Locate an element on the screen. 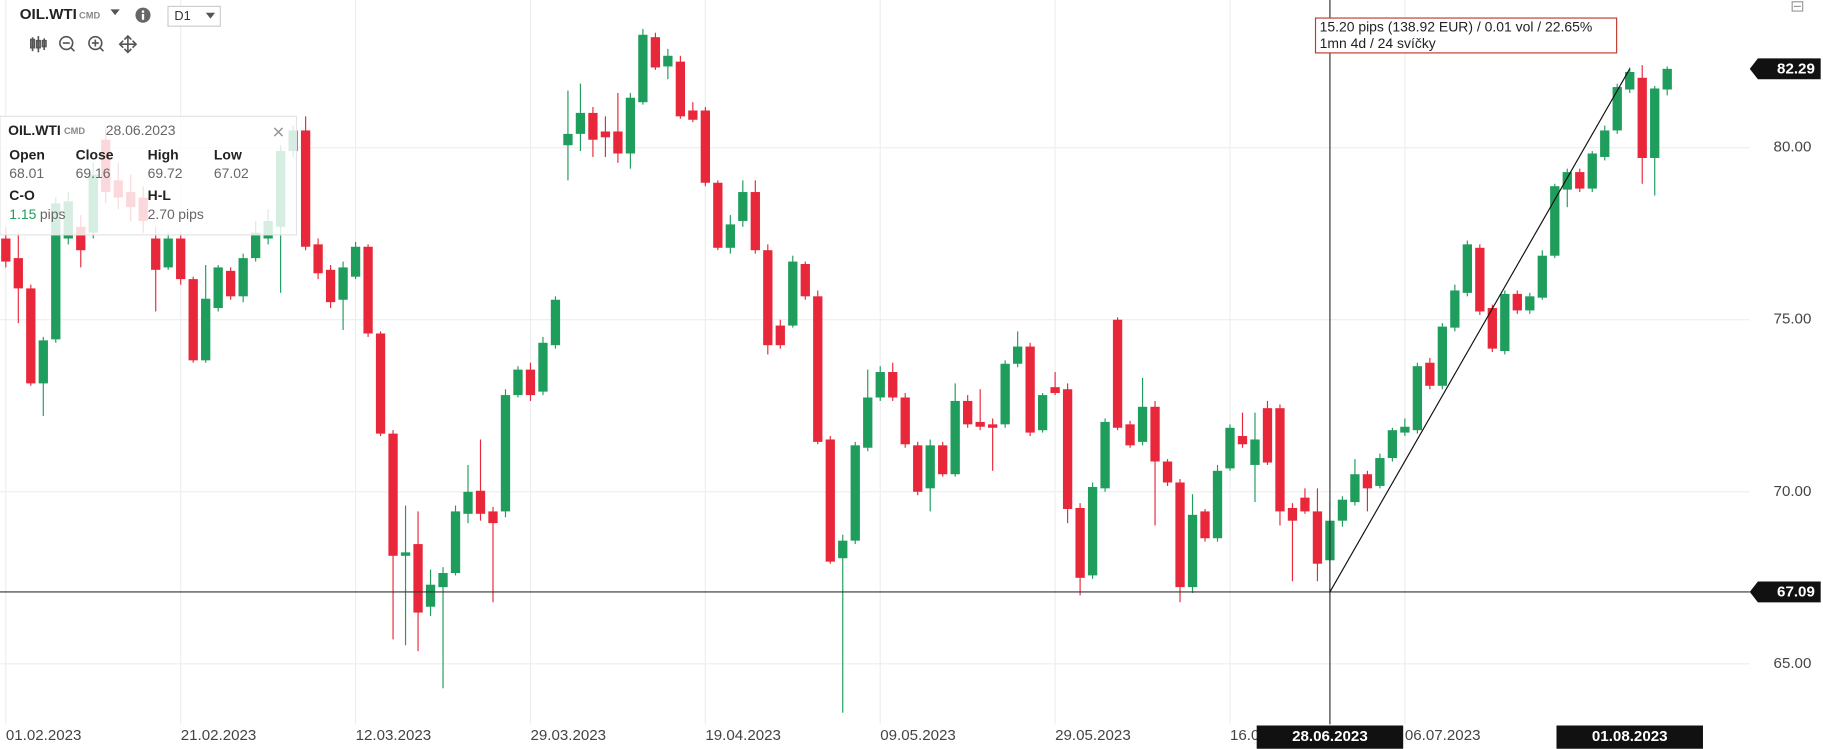 This screenshot has width=1823, height=749. co-value: 1.15 is located at coordinates (22, 214).